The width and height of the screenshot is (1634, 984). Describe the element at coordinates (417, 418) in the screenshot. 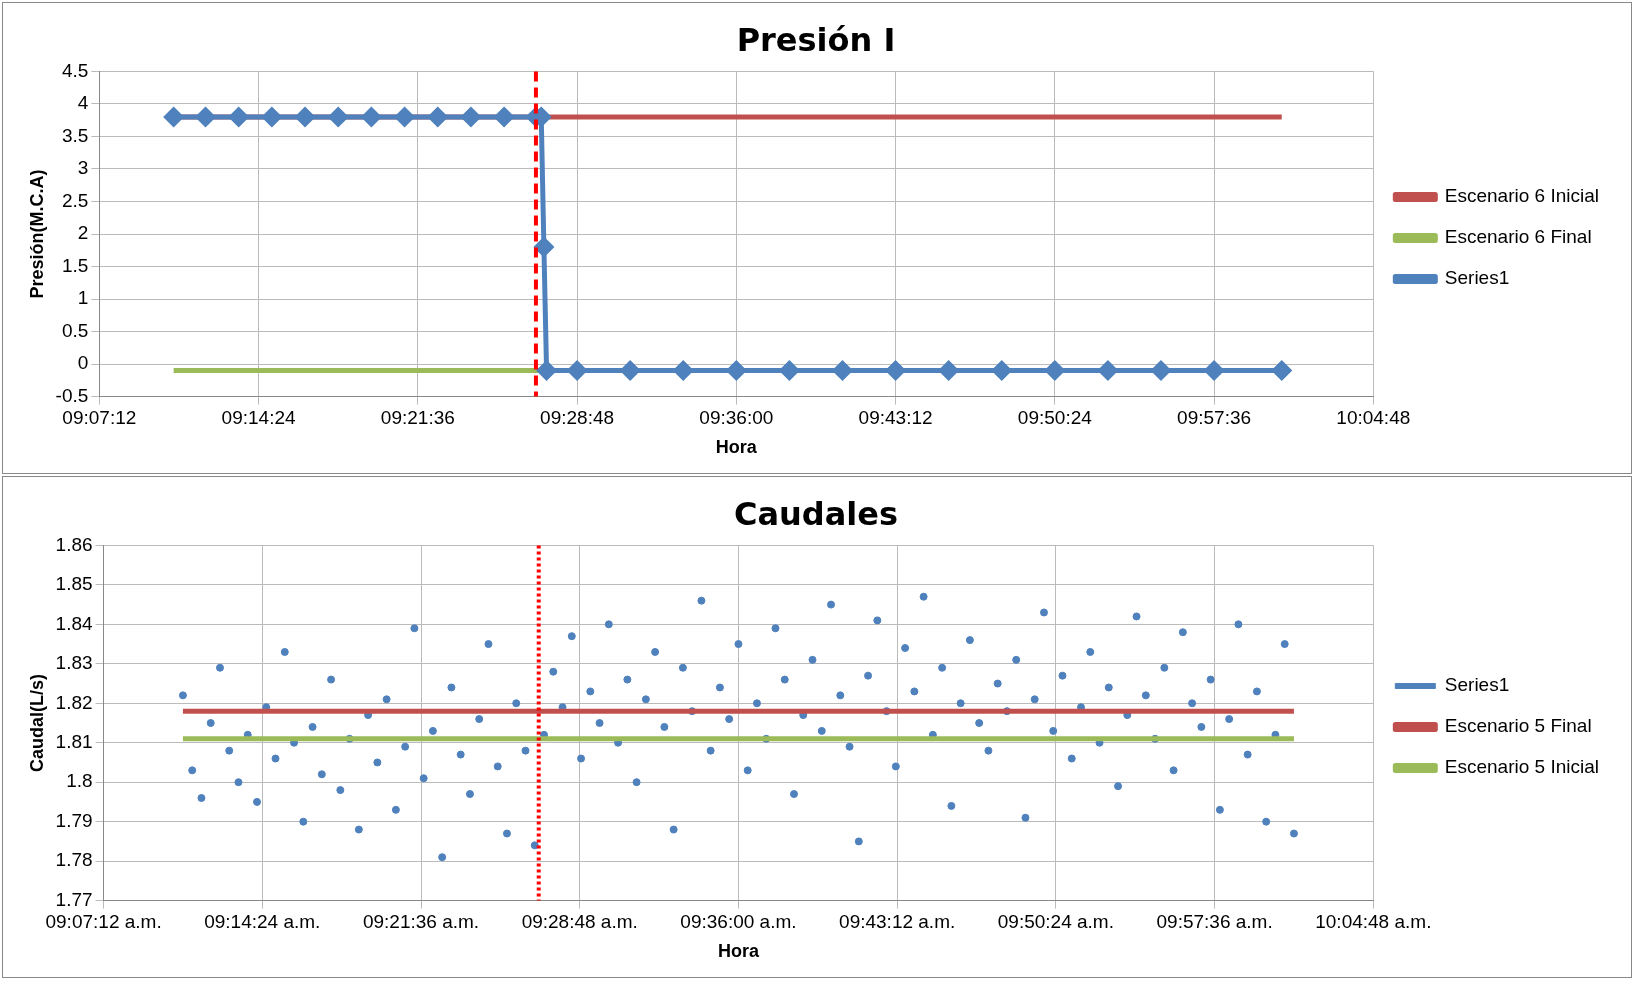

I see `x-tick-label: 09:21:36` at that location.